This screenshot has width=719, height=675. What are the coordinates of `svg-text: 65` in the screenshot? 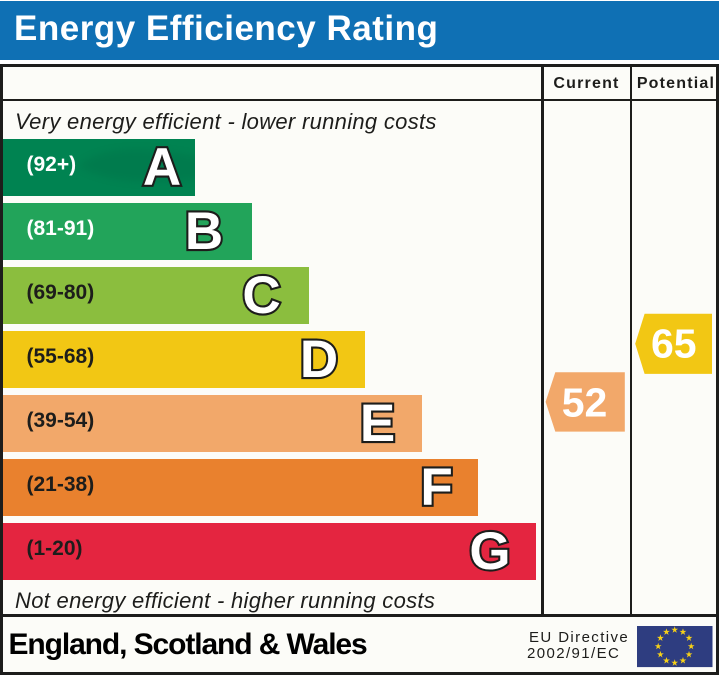 It's located at (674, 344).